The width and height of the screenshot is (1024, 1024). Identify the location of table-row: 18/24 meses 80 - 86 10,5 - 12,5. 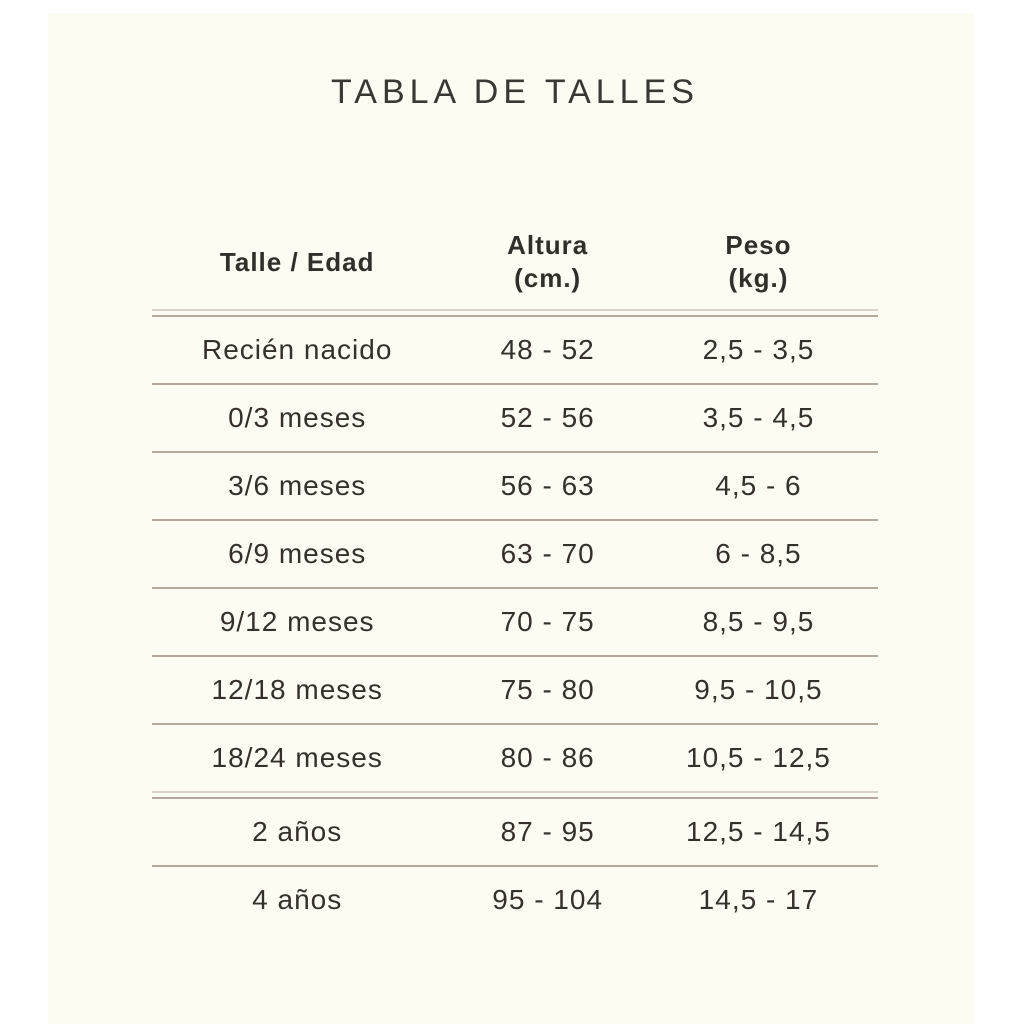
(515, 758).